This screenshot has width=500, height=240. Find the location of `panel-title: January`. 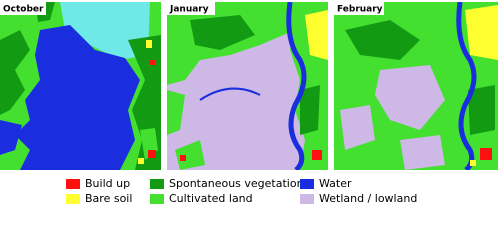

panel-title: January is located at coordinates (189, 10).